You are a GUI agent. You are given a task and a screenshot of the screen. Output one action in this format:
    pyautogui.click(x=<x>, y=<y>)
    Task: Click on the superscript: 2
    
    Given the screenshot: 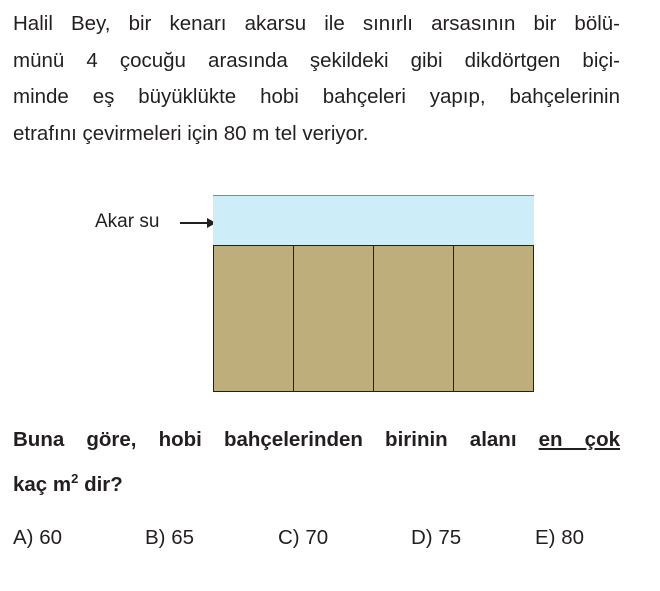 What is the action you would take?
    pyautogui.click(x=75, y=478)
    